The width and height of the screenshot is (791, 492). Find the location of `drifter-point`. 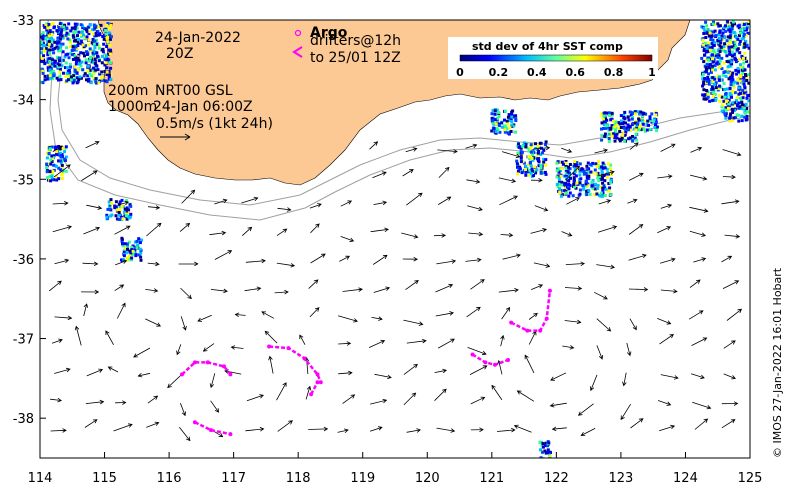

drifter-point is located at coordinates (194, 362).